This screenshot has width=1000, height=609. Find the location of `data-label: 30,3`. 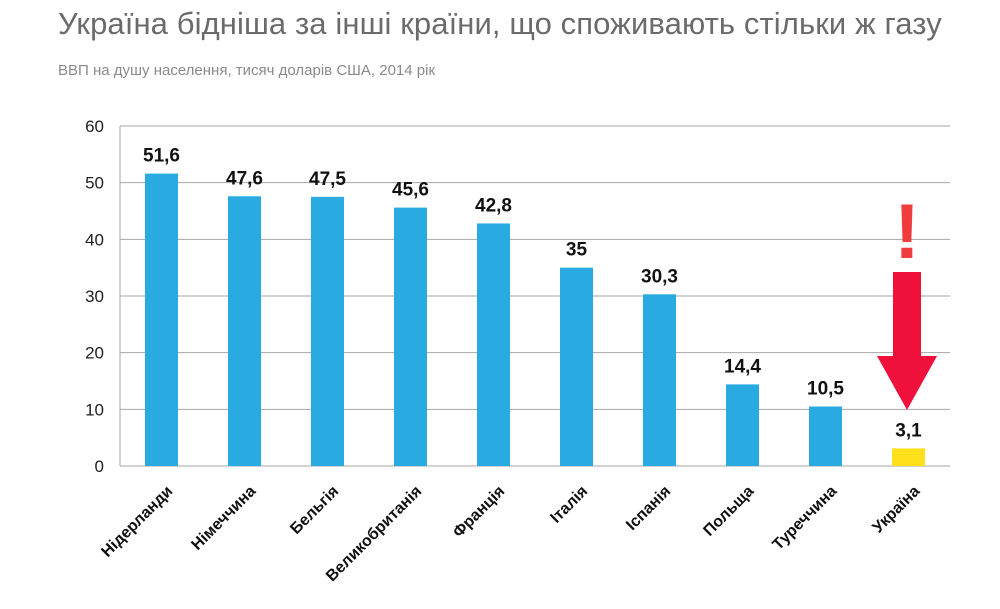

data-label: 30,3 is located at coordinates (659, 276).